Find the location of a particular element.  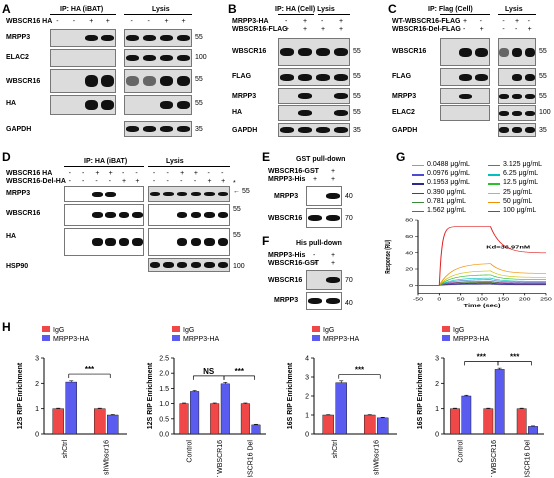

panel-label-g: G is located at coordinates (401, 157).